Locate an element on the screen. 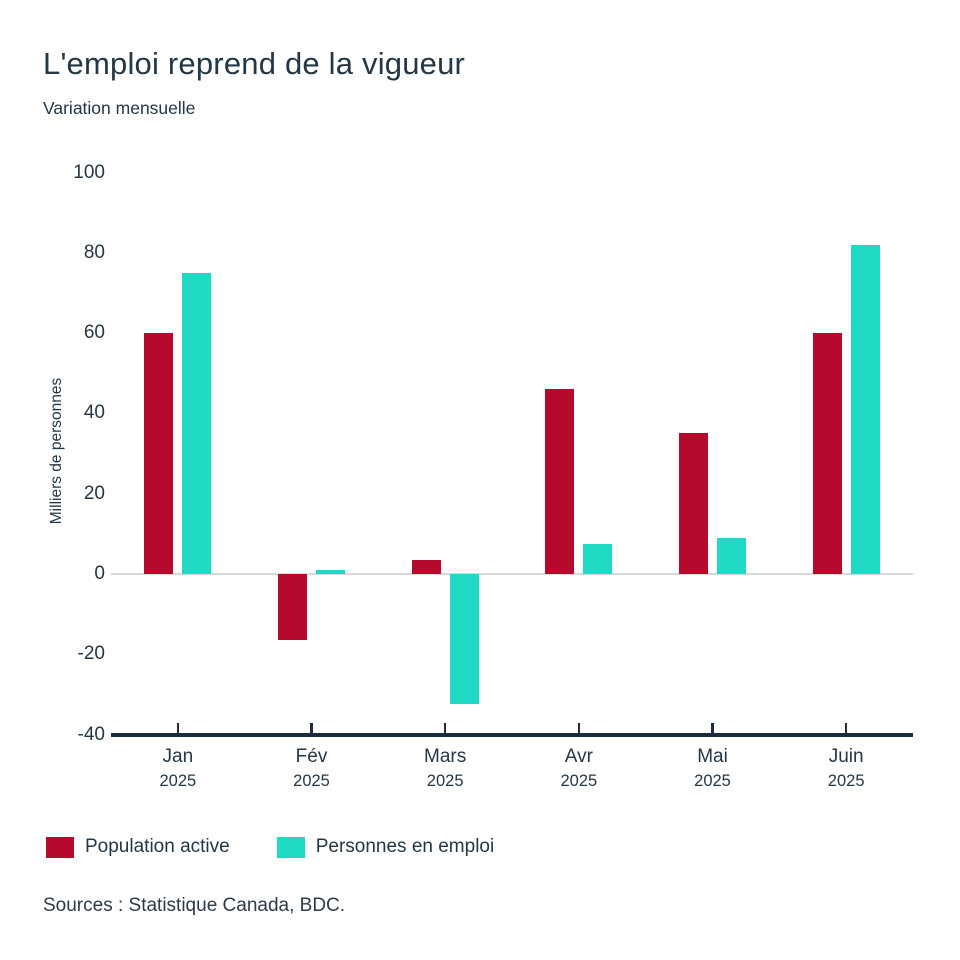  y-tick-label: 60 is located at coordinates (94, 333).